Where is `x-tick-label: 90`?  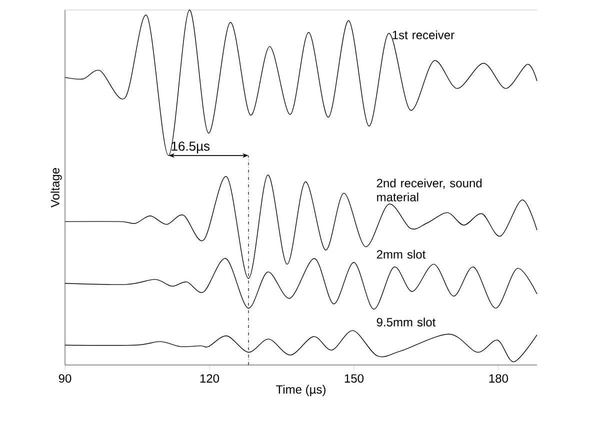
x-tick-label: 90 is located at coordinates (65, 378).